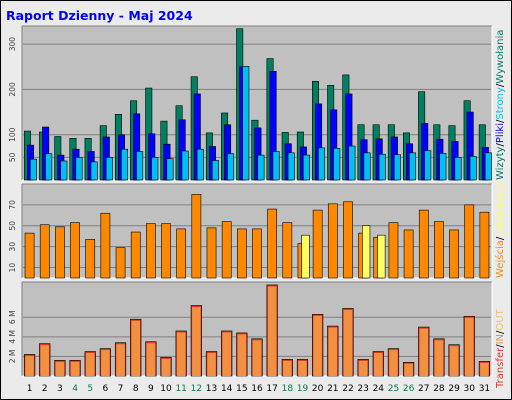 This screenshot has width=512, height=400. What do you see at coordinates (484, 245) in the screenshot?
I see `bar-wejścia-day-31` at bounding box center [484, 245].